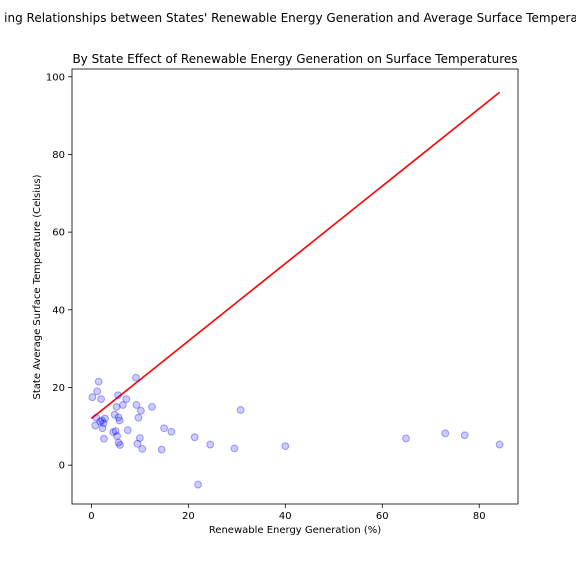  Describe the element at coordinates (55, 77) in the screenshot. I see `y-tick-label: 100` at that location.